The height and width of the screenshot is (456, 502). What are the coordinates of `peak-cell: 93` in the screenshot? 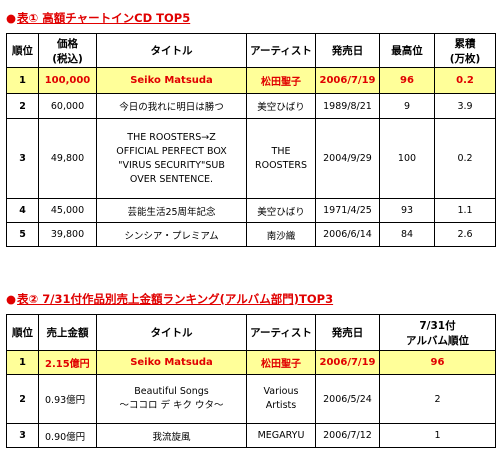 It's located at (407, 210).